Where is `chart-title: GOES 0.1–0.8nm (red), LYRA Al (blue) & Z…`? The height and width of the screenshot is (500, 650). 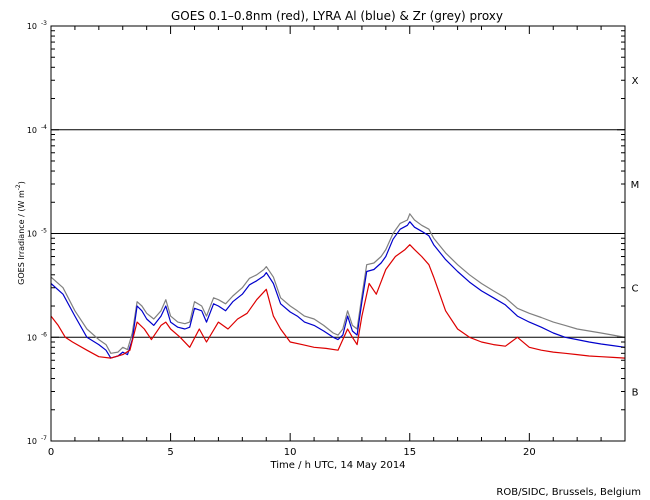
chart-title: GOES 0.1–0.8nm (red), LYRA Al (blue) & Z… is located at coordinates (337, 16).